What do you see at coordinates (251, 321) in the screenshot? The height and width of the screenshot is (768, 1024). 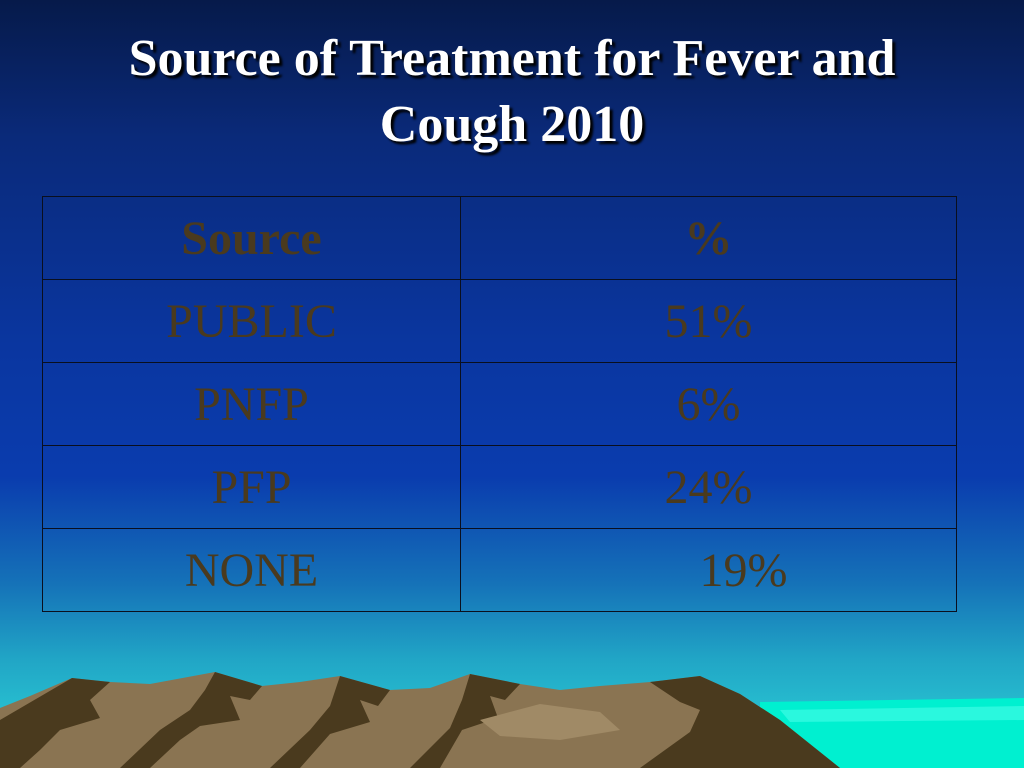 I see `cell-source: PUBLIC` at bounding box center [251, 321].